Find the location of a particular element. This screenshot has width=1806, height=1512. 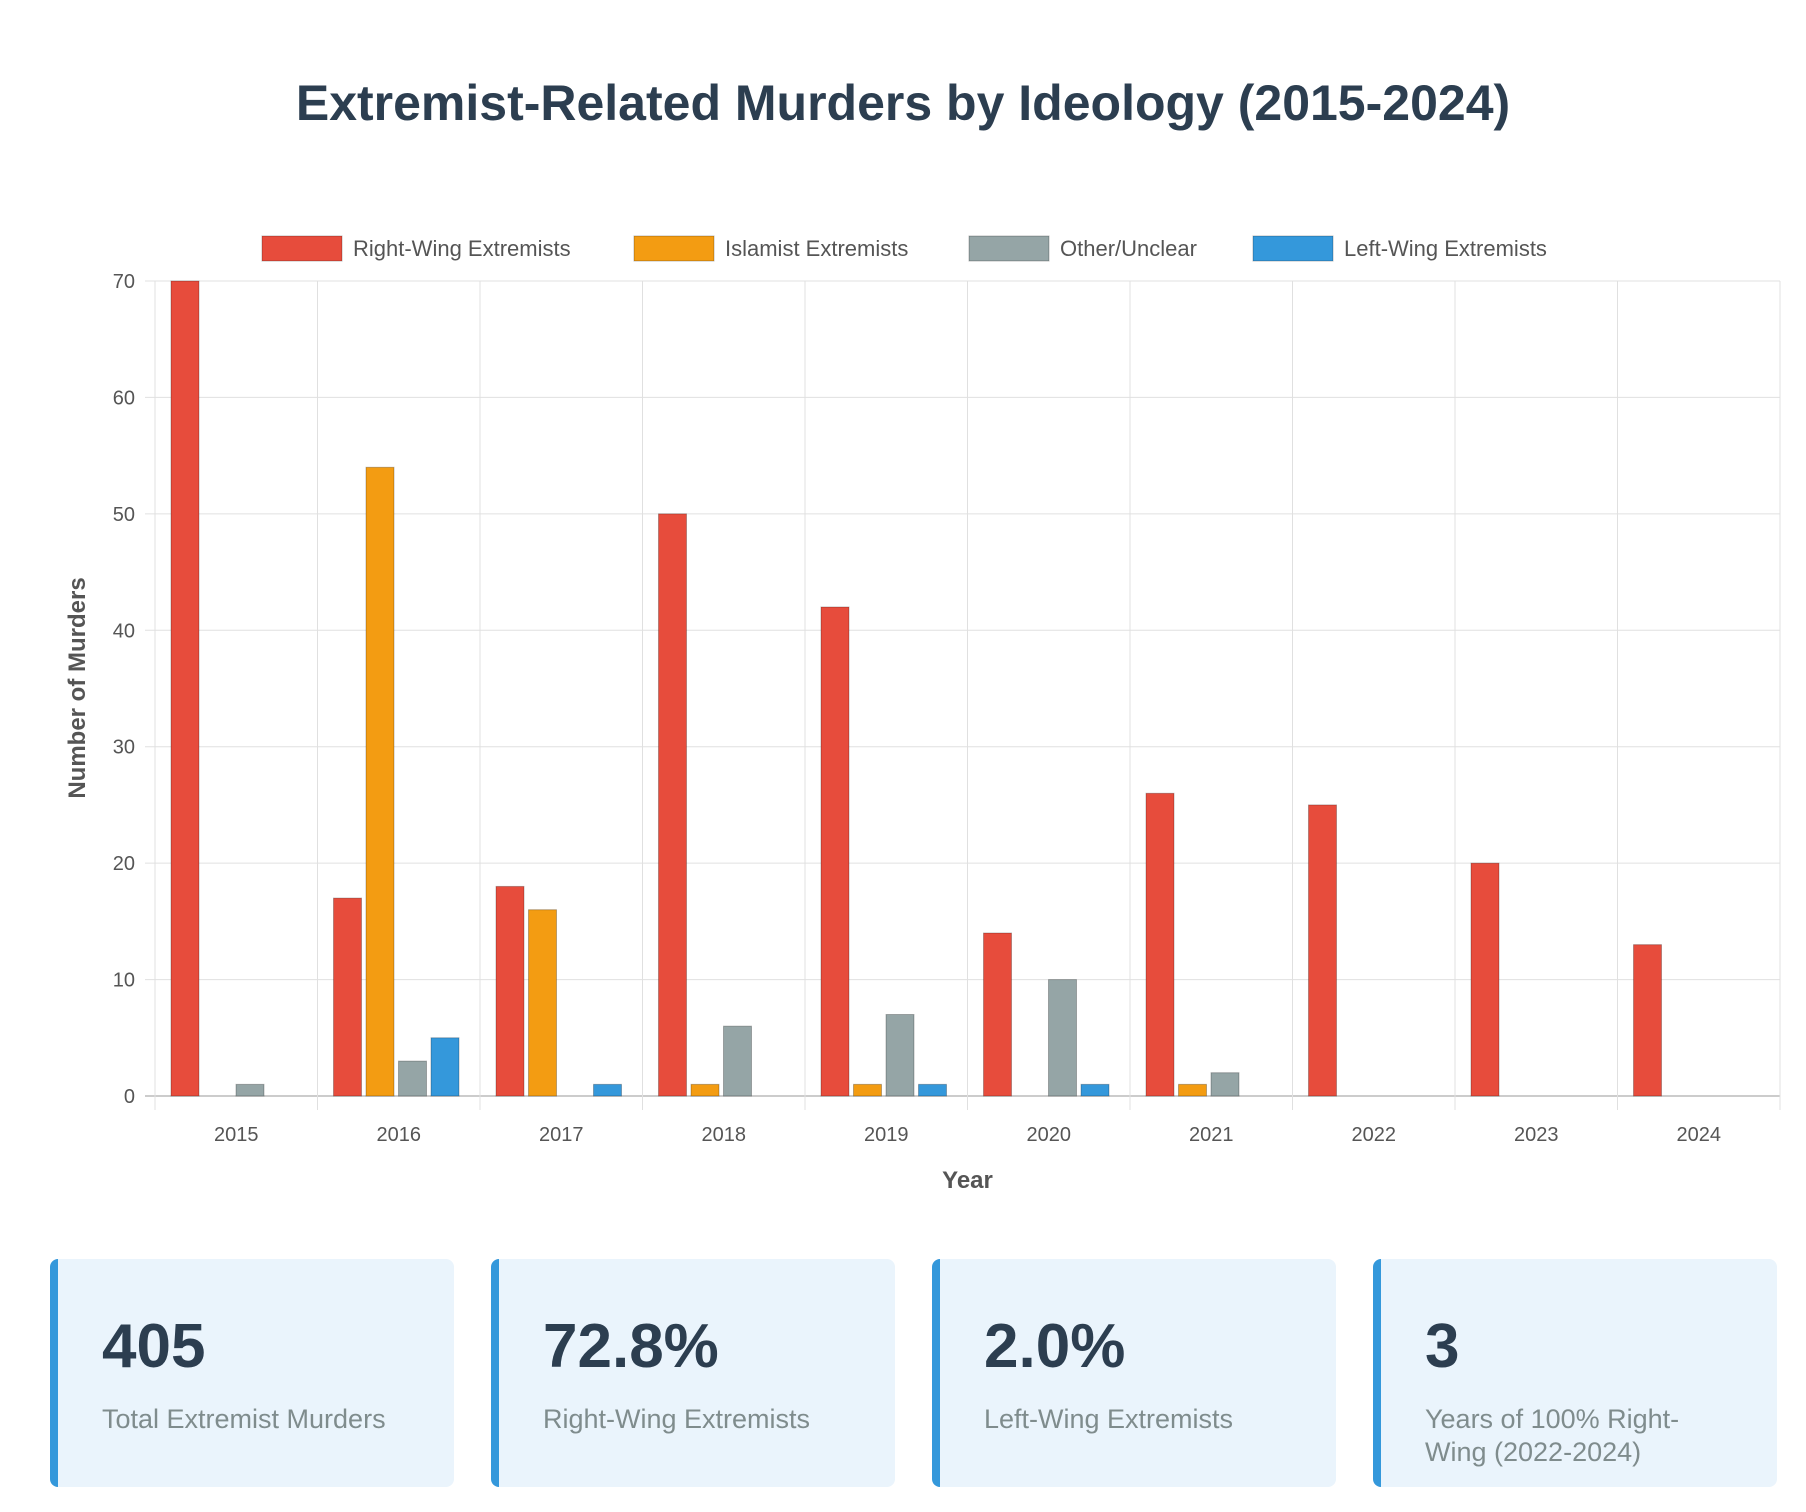

bar-islamist-extremists-2019 is located at coordinates (867, 1090).